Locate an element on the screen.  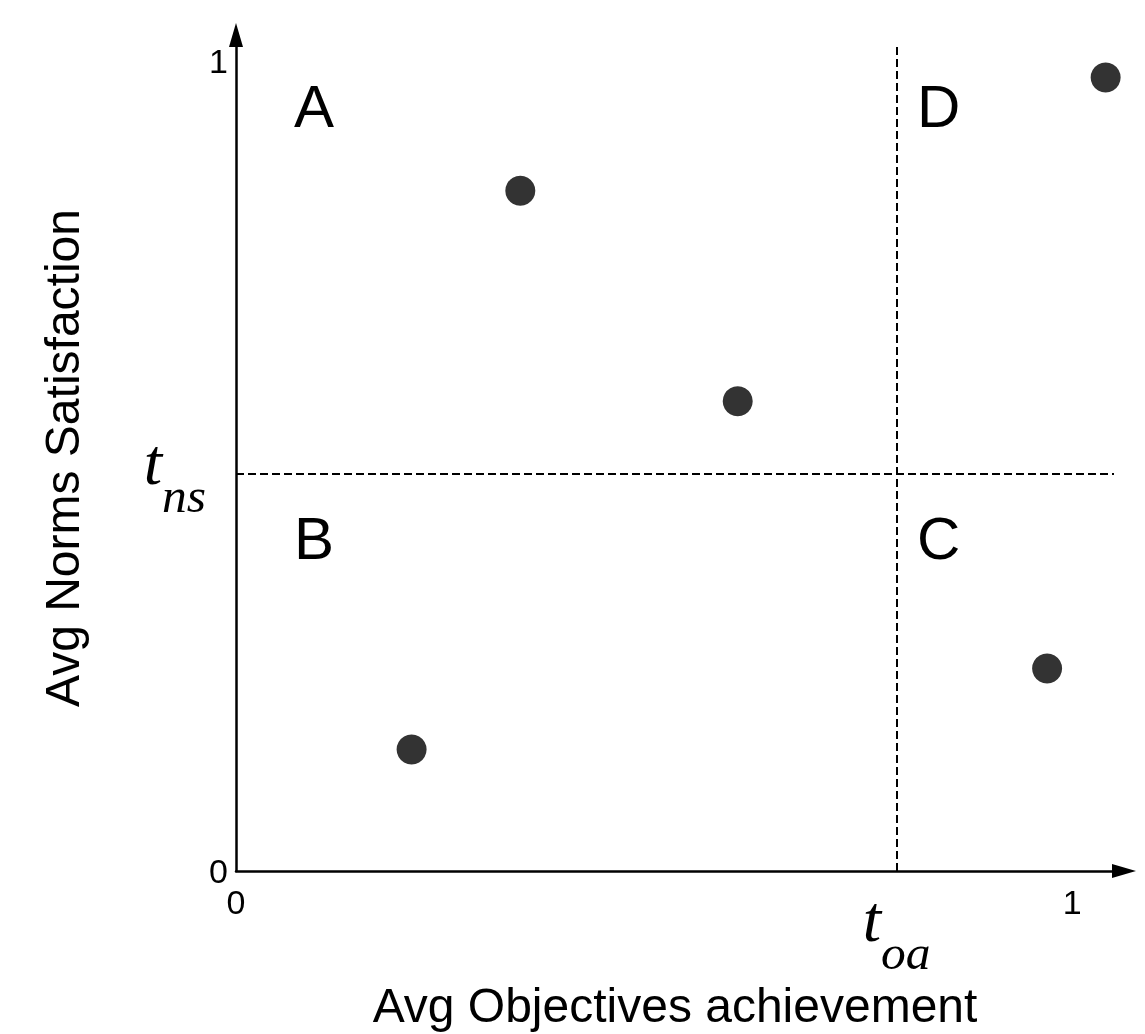
y-axis-title: Avg Norms Satisfaction is located at coordinates (62, 458).